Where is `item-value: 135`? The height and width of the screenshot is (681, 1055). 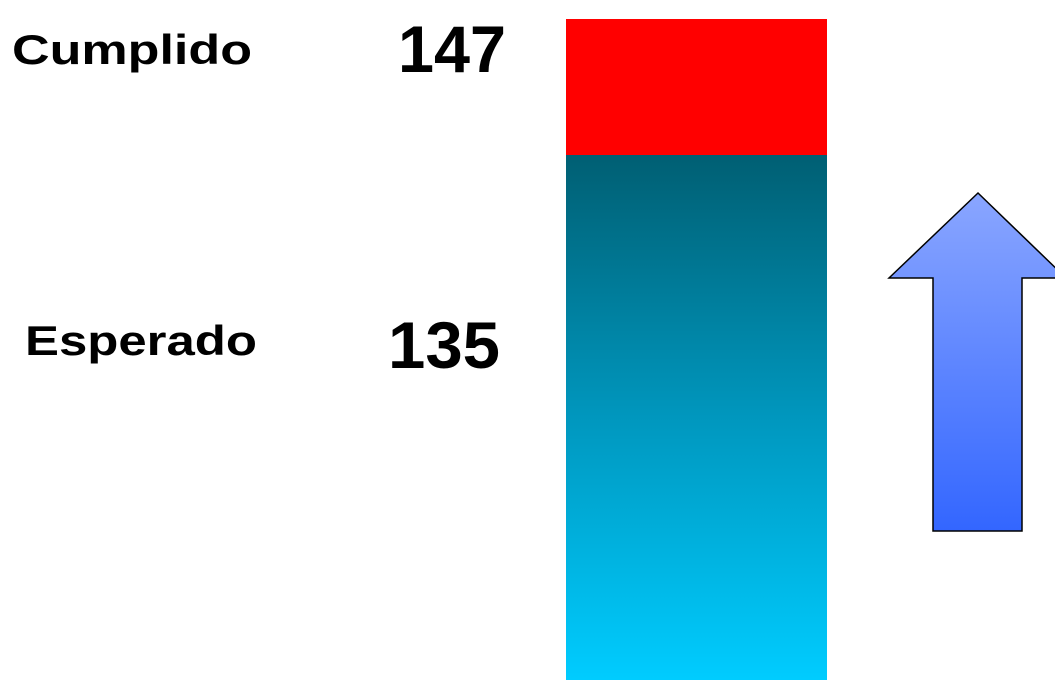
item-value: 135 is located at coordinates (444, 345).